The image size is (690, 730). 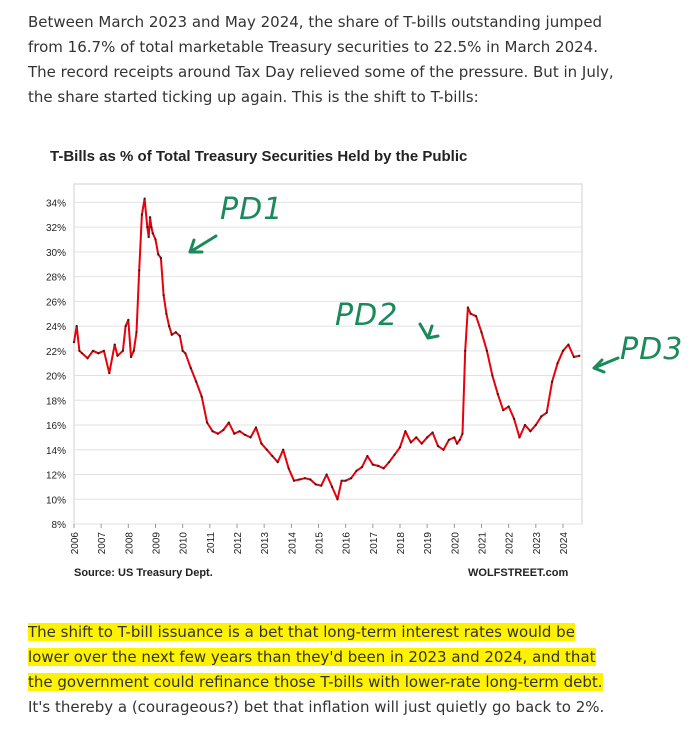 I want to click on x-tick-label: 2006, so click(x=75, y=543).